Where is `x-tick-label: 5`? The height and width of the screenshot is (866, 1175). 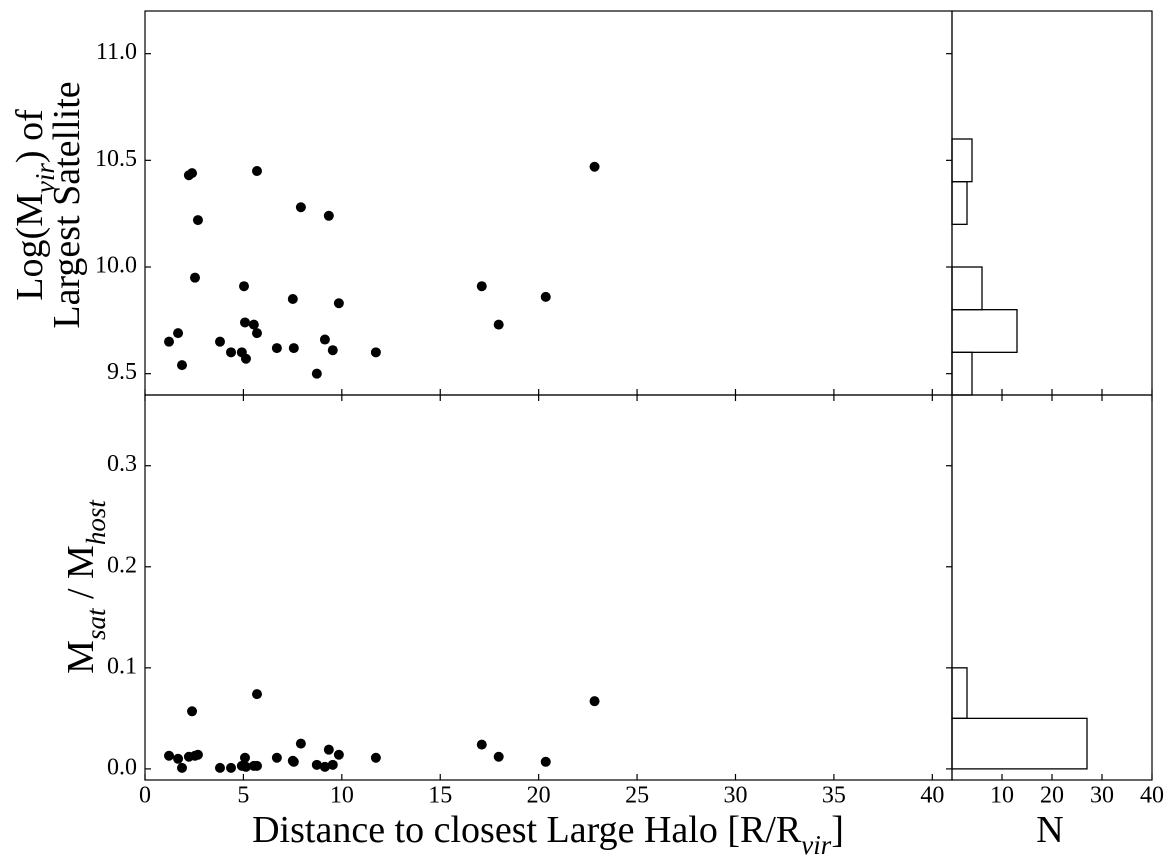 x-tick-label: 5 is located at coordinates (243, 796).